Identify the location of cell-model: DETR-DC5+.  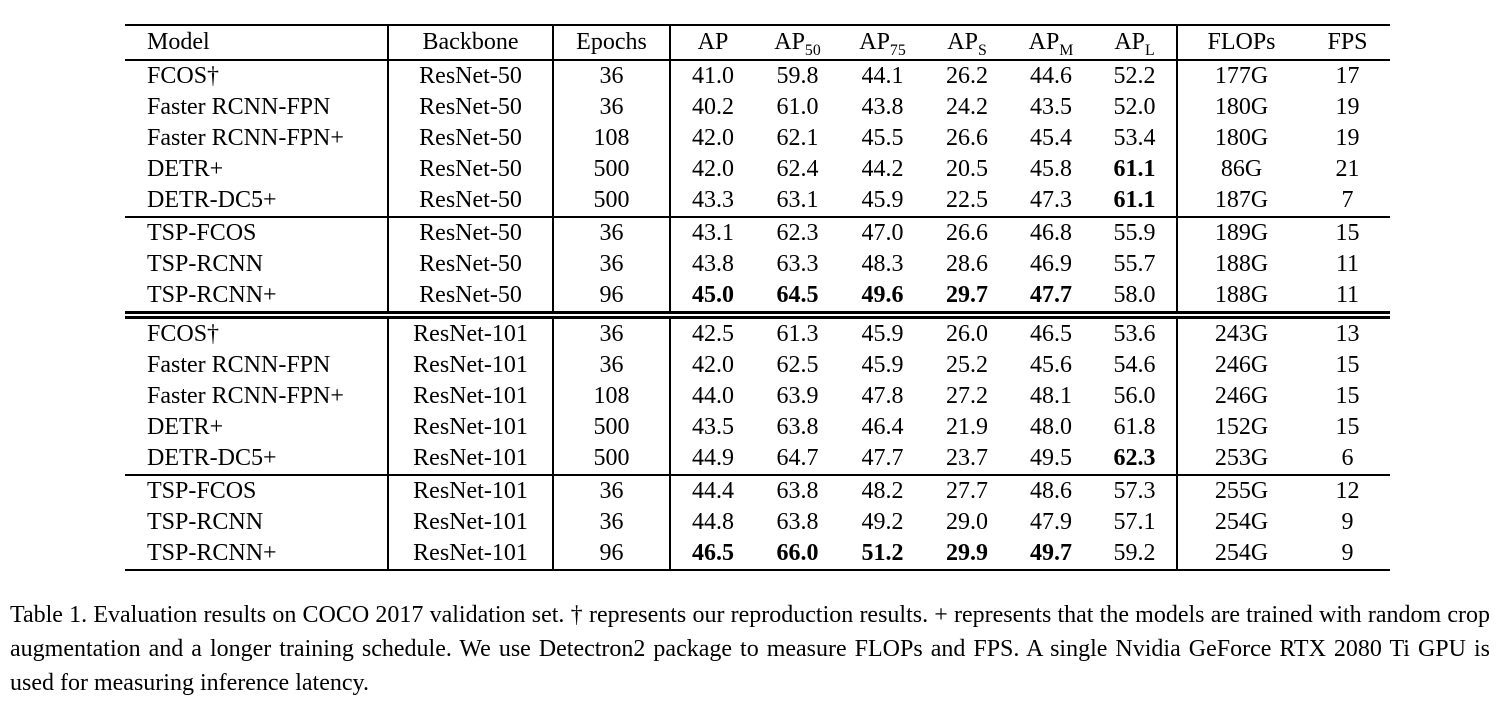
(257, 459).